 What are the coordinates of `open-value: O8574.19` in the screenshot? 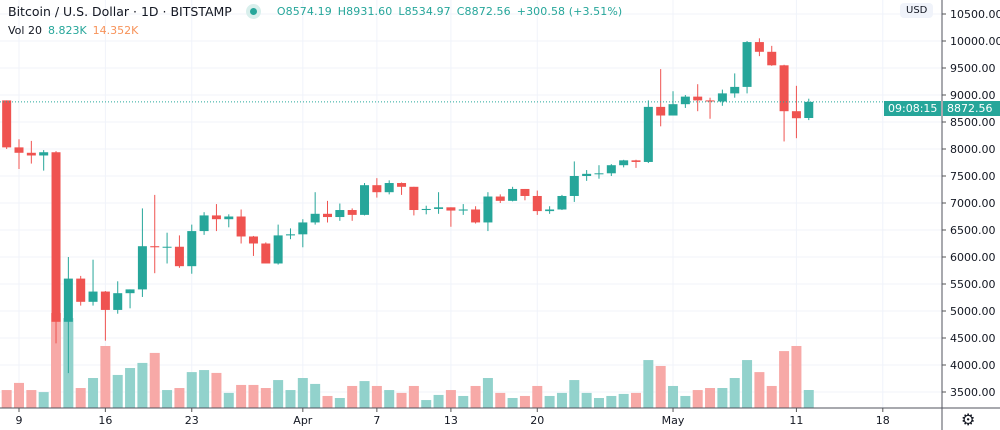 It's located at (304, 11).